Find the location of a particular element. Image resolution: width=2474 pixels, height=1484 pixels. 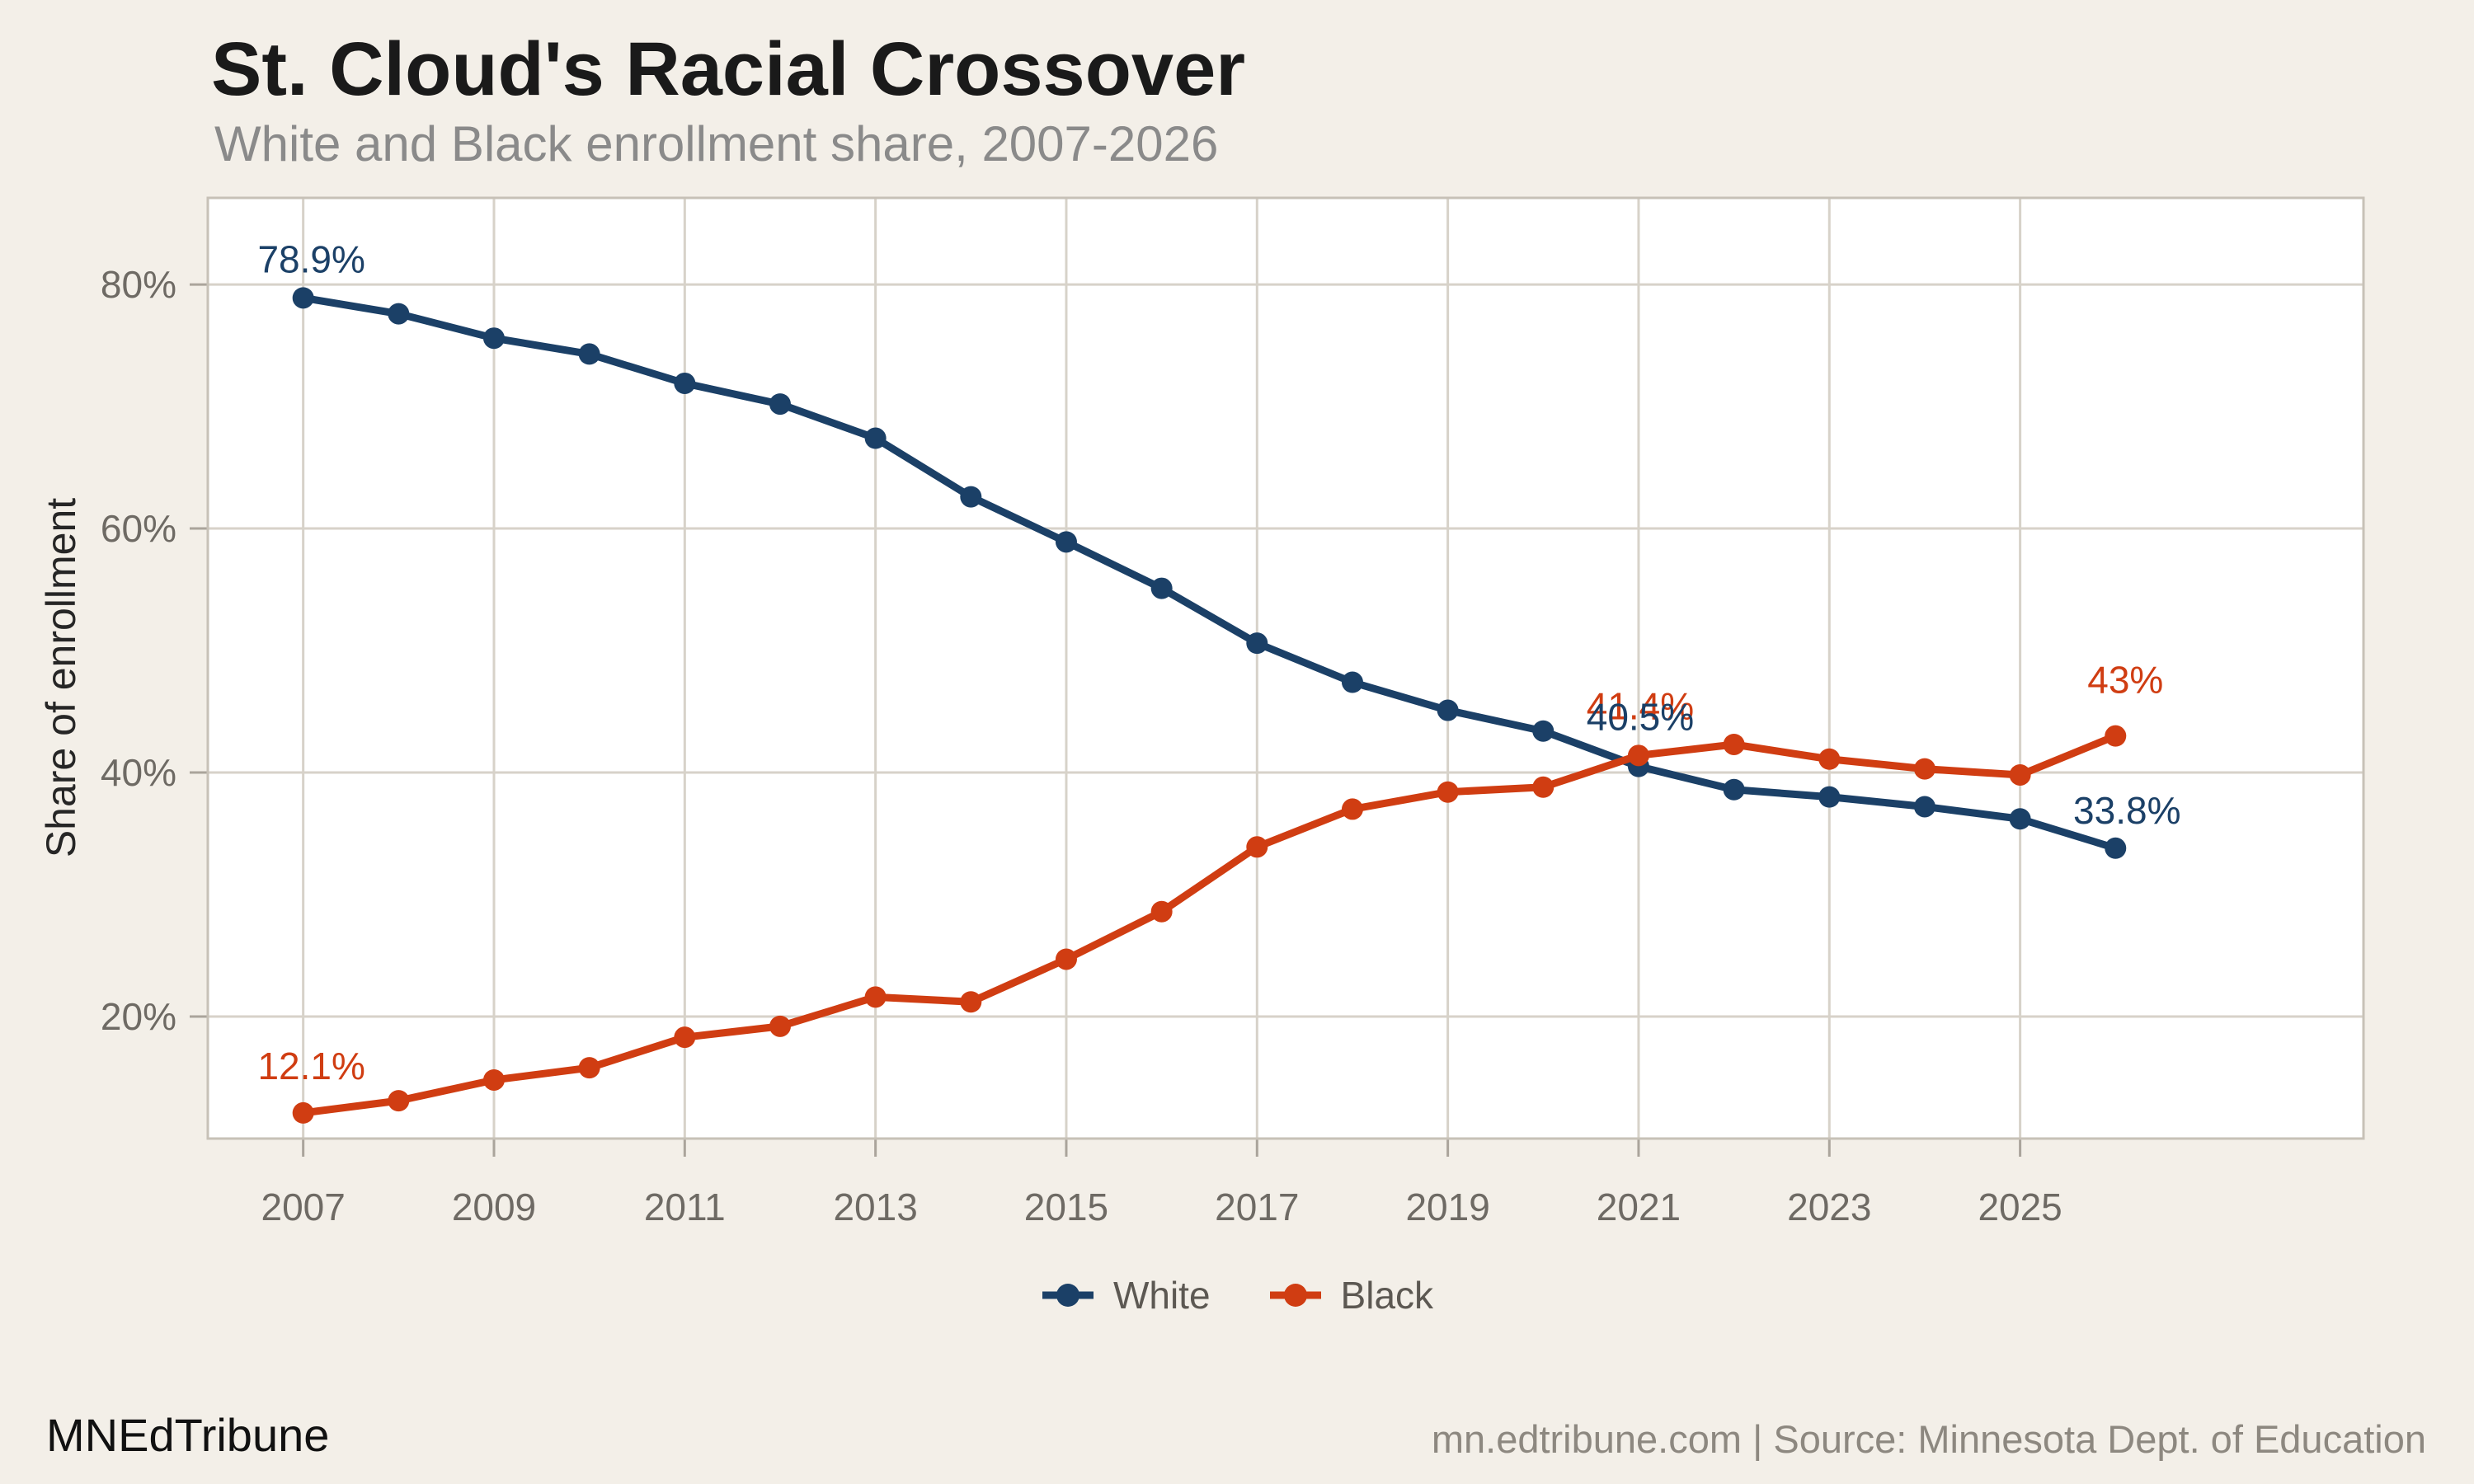

black-series-key-icon is located at coordinates (1295, 1295).